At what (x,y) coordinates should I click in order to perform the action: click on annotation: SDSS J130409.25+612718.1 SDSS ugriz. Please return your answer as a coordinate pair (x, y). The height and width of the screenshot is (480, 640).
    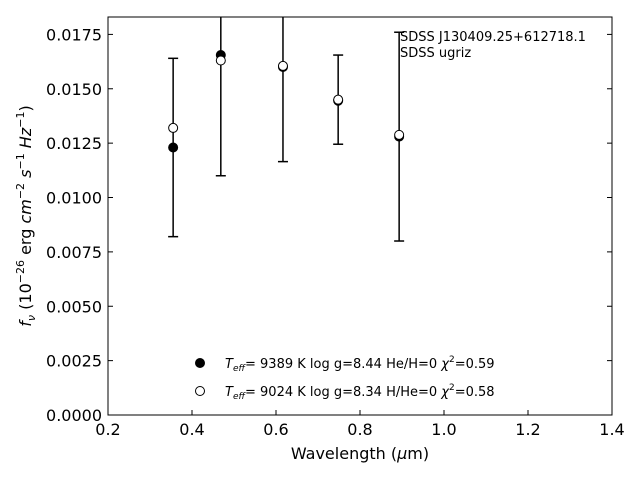
    Looking at the image, I should click on (493, 45).